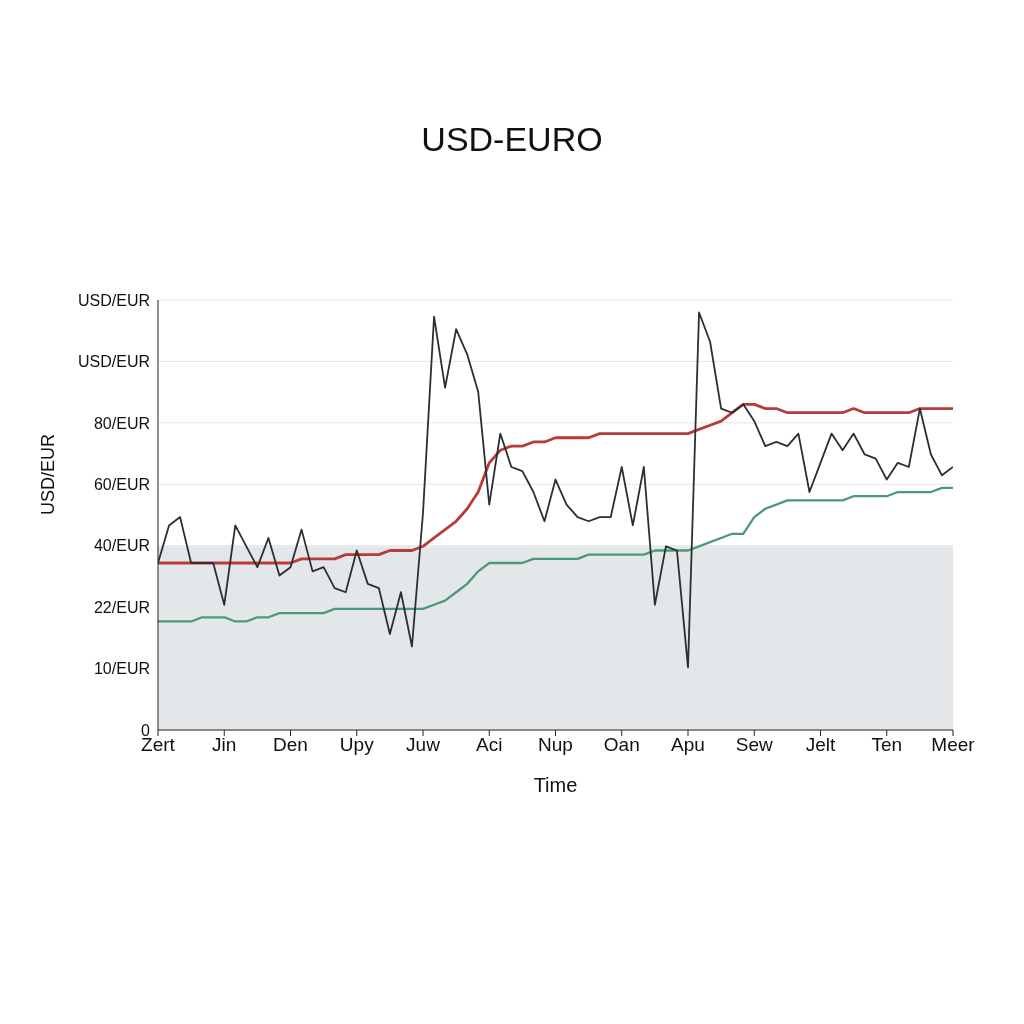 The width and height of the screenshot is (1024, 1024). What do you see at coordinates (754, 745) in the screenshot?
I see `x-tick-label: Sew` at bounding box center [754, 745].